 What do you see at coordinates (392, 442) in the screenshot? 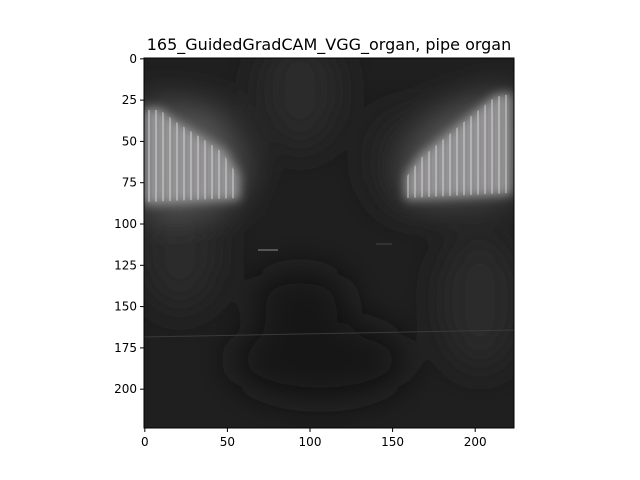
I see `x-tick-label: 150` at bounding box center [392, 442].